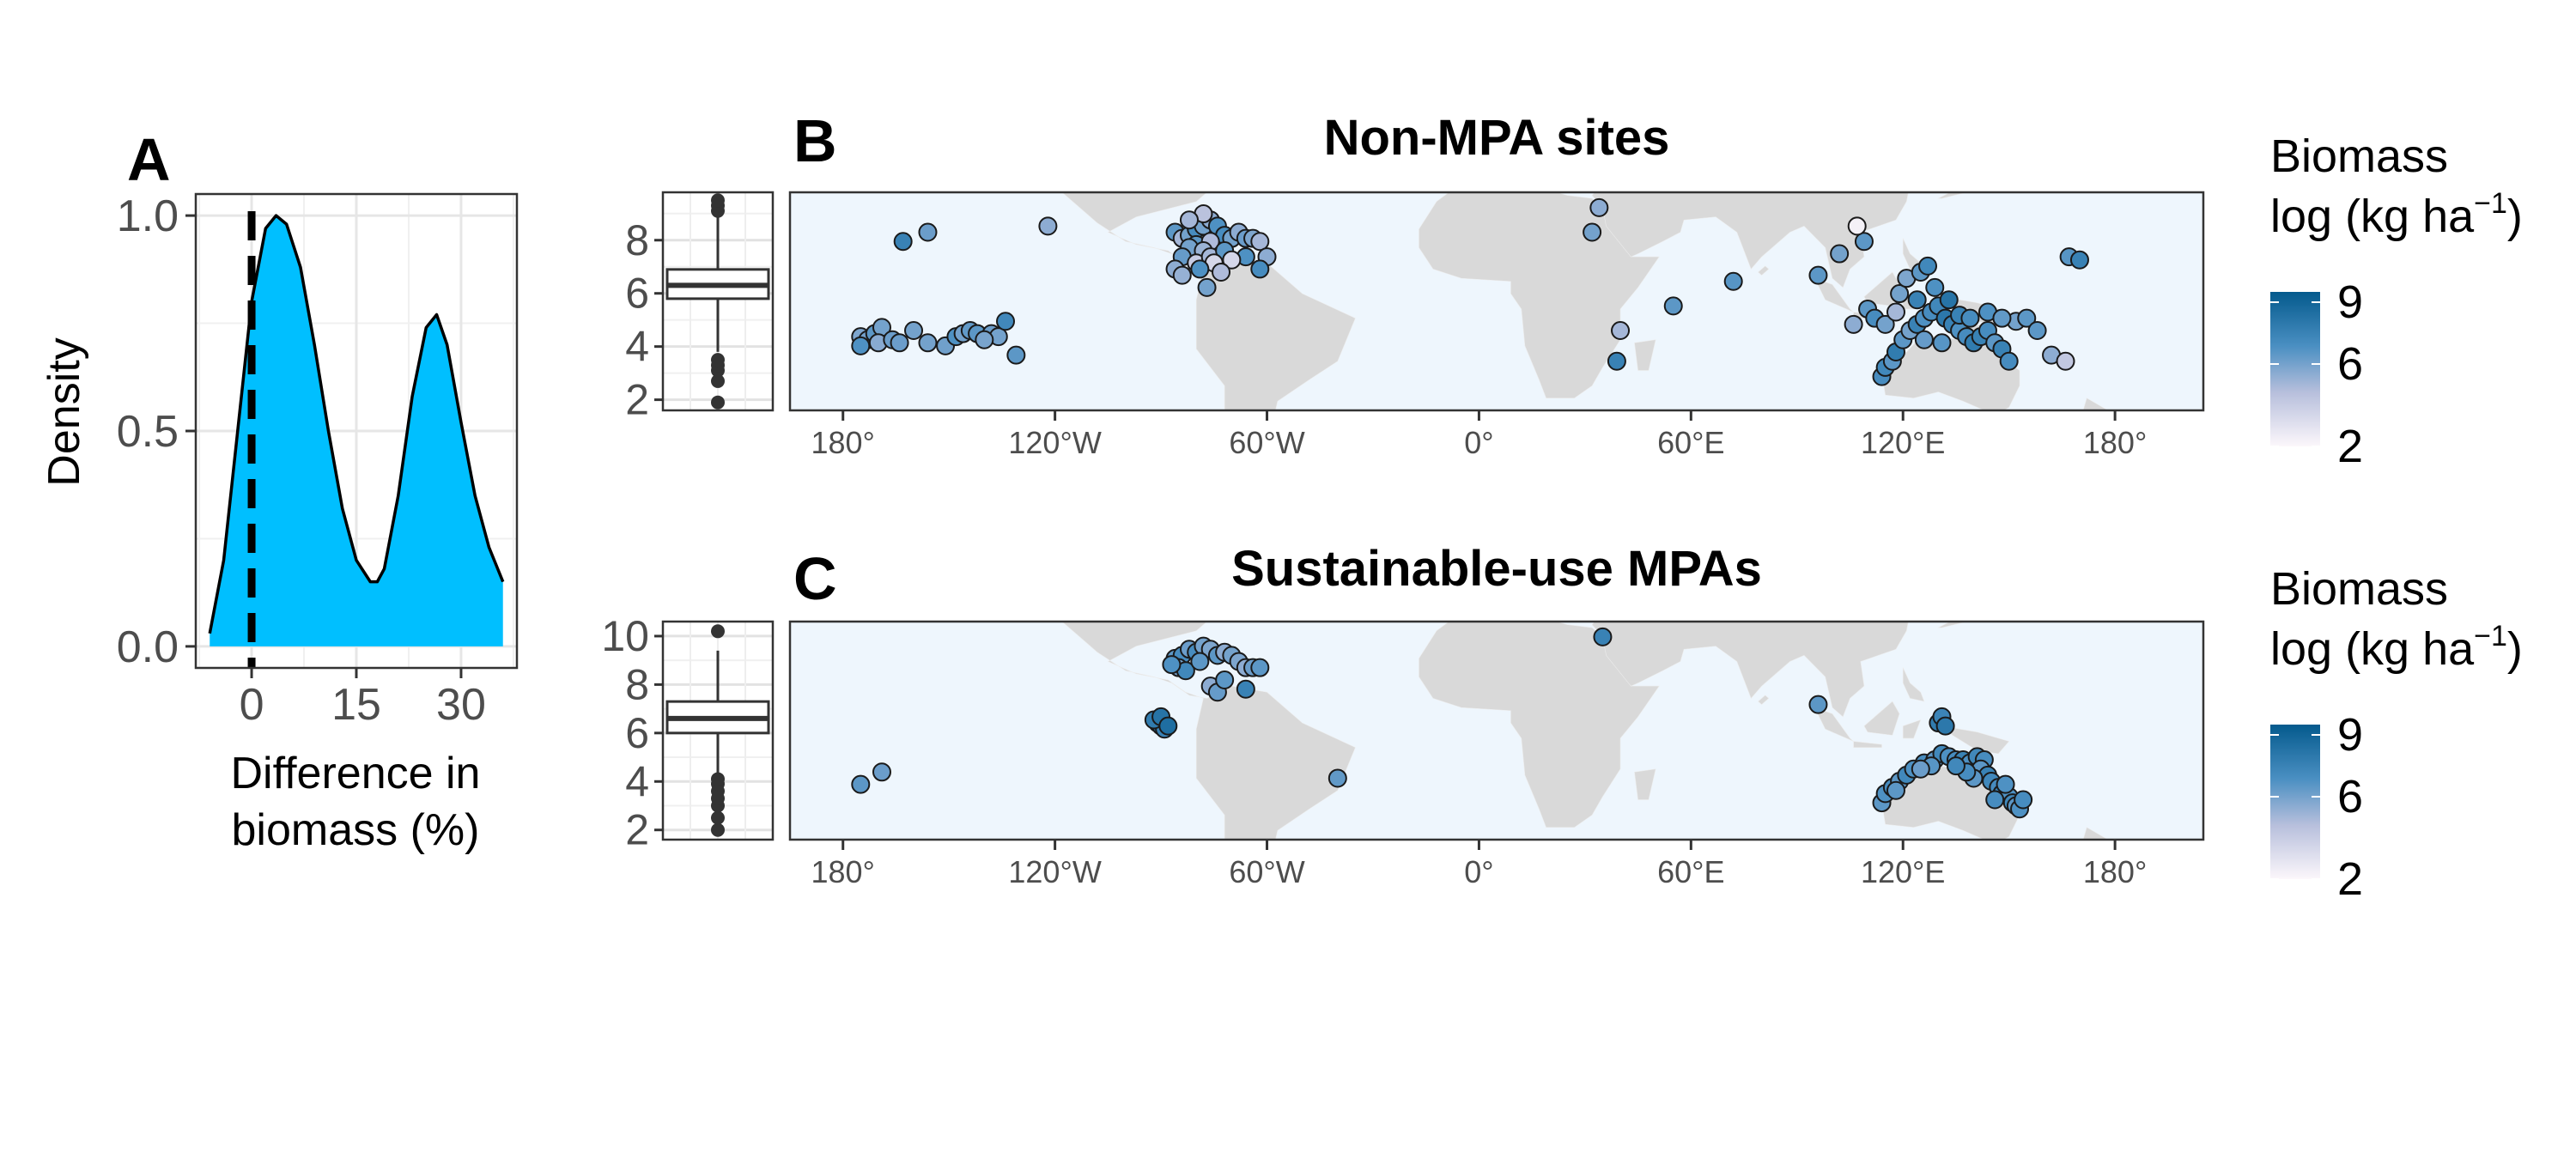 The height and width of the screenshot is (1159, 2576). What do you see at coordinates (815, 141) in the screenshot?
I see `panel-b-letter: B` at bounding box center [815, 141].